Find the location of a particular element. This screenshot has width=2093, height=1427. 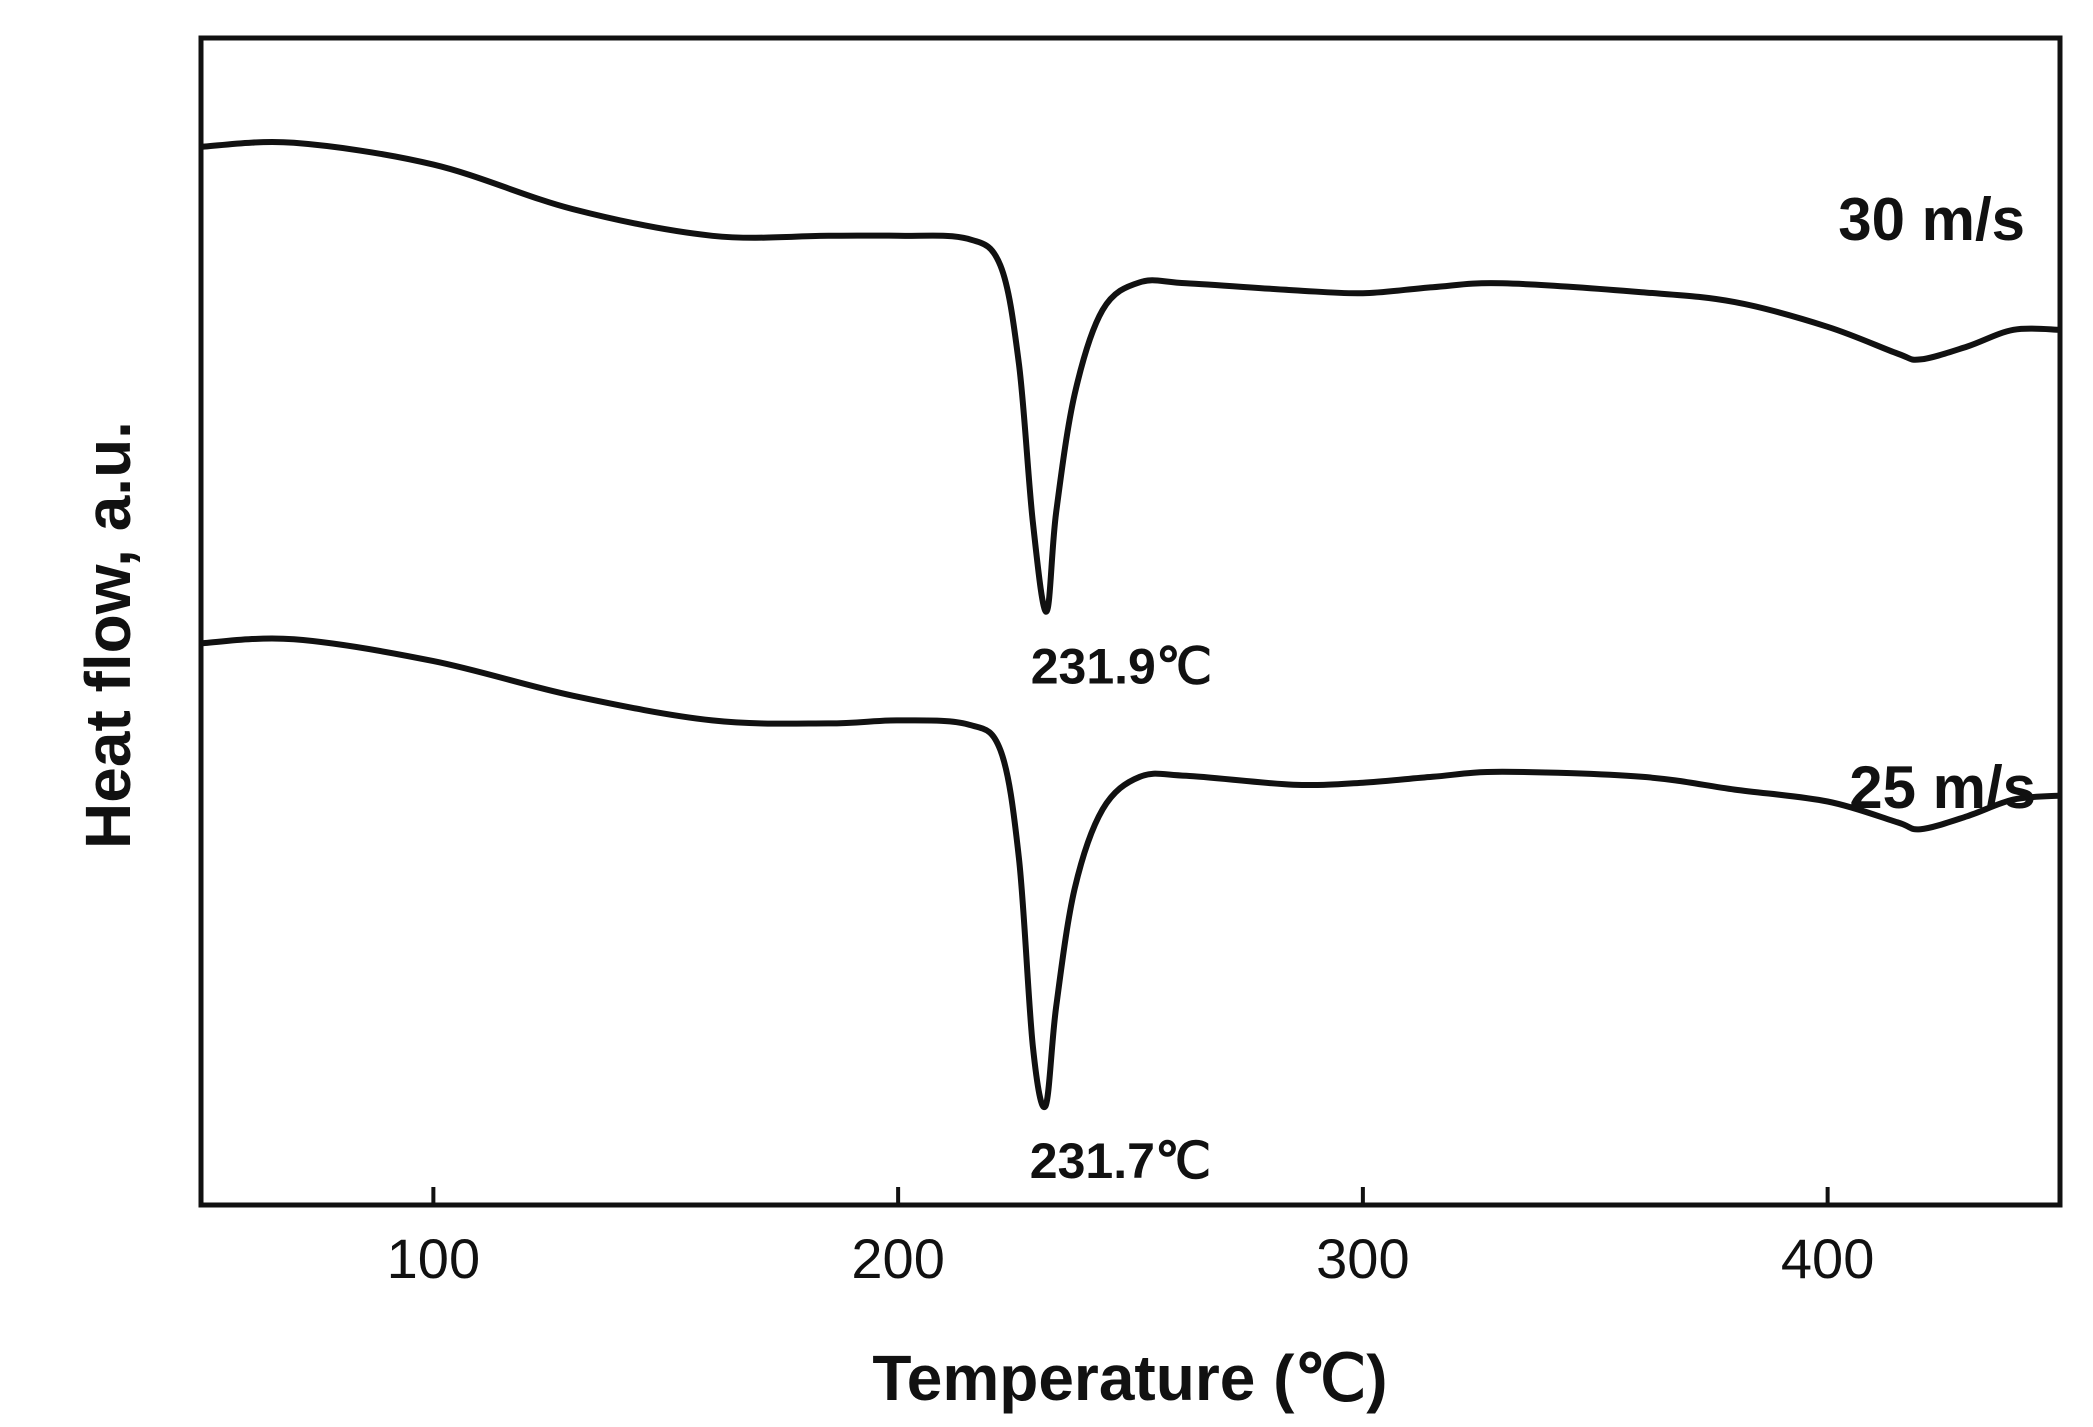

x-tick-label: 200 is located at coordinates (897, 1258).